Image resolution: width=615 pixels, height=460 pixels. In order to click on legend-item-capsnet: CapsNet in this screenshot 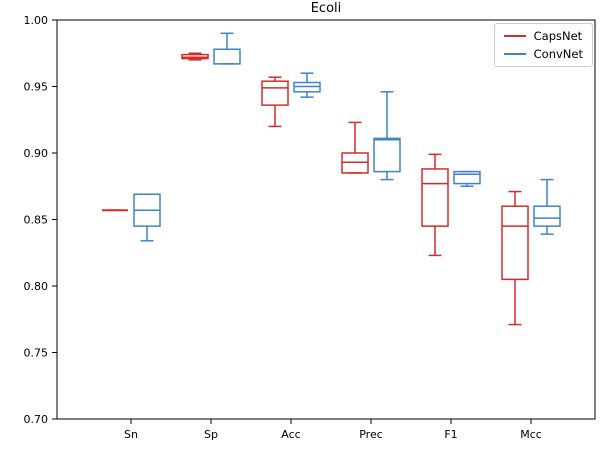, I will do `click(543, 36)`.